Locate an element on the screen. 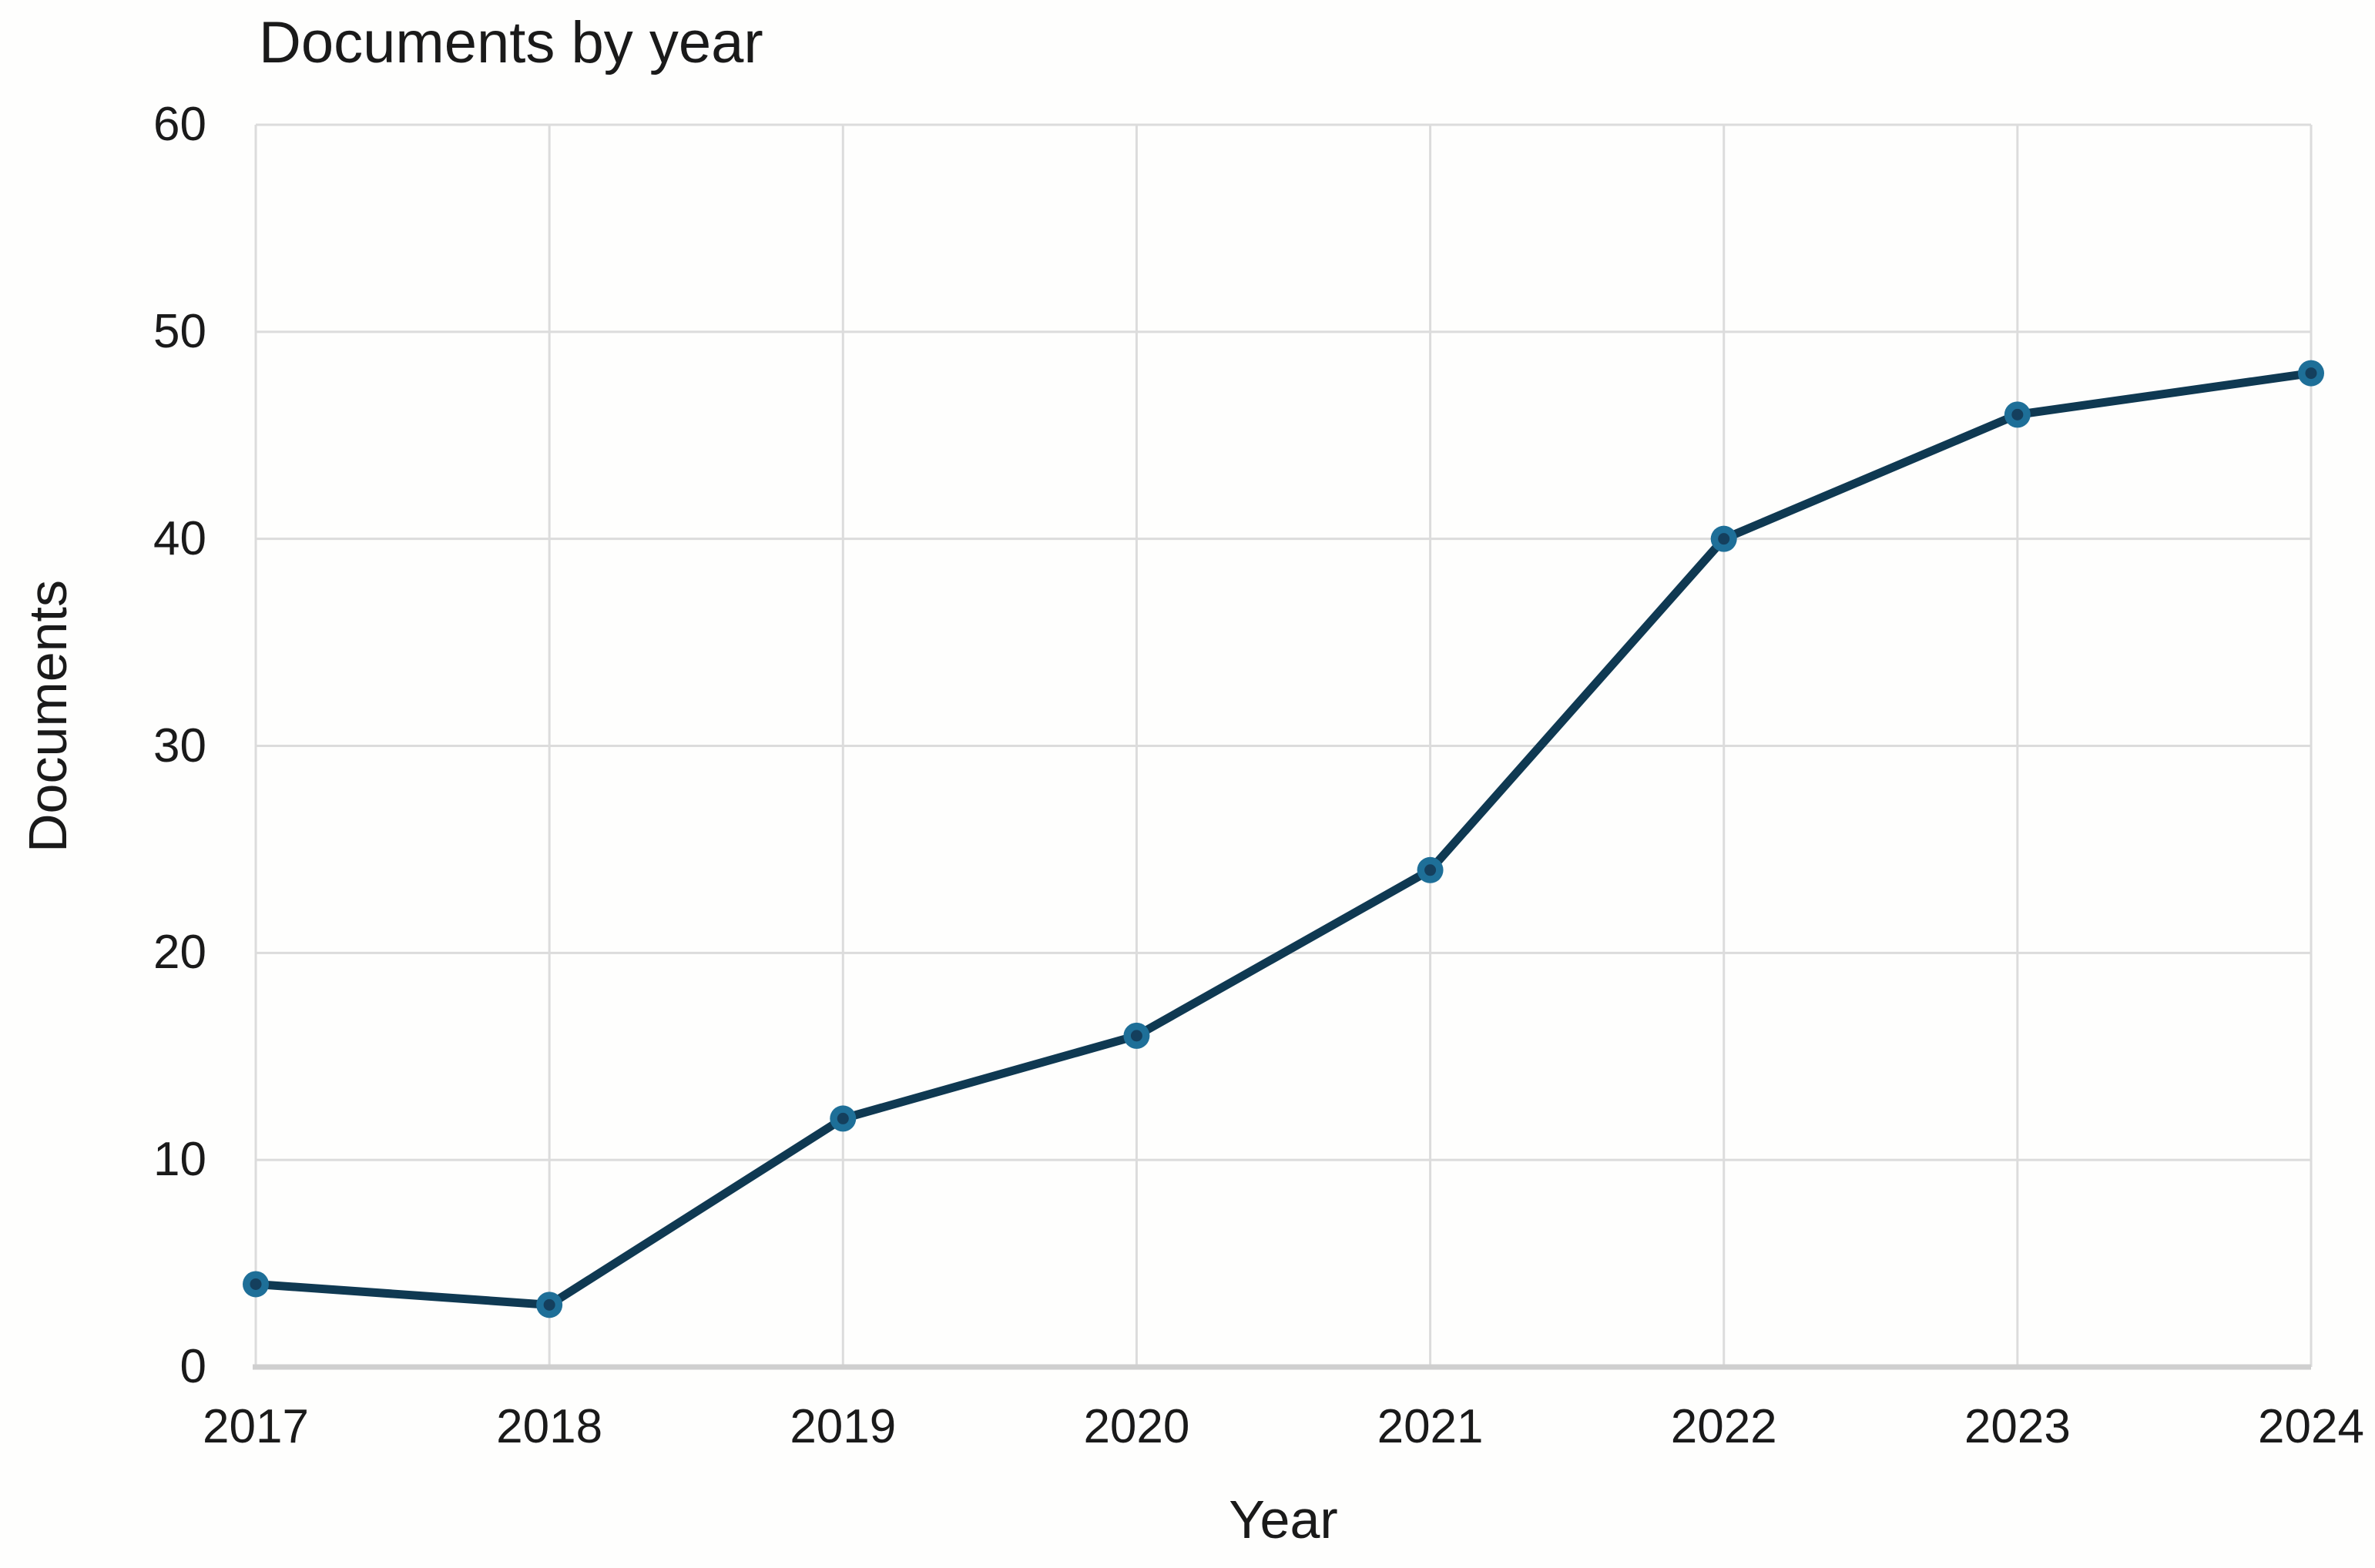 The image size is (2375, 1568). y-tick-label-30: 30 is located at coordinates (179, 746).